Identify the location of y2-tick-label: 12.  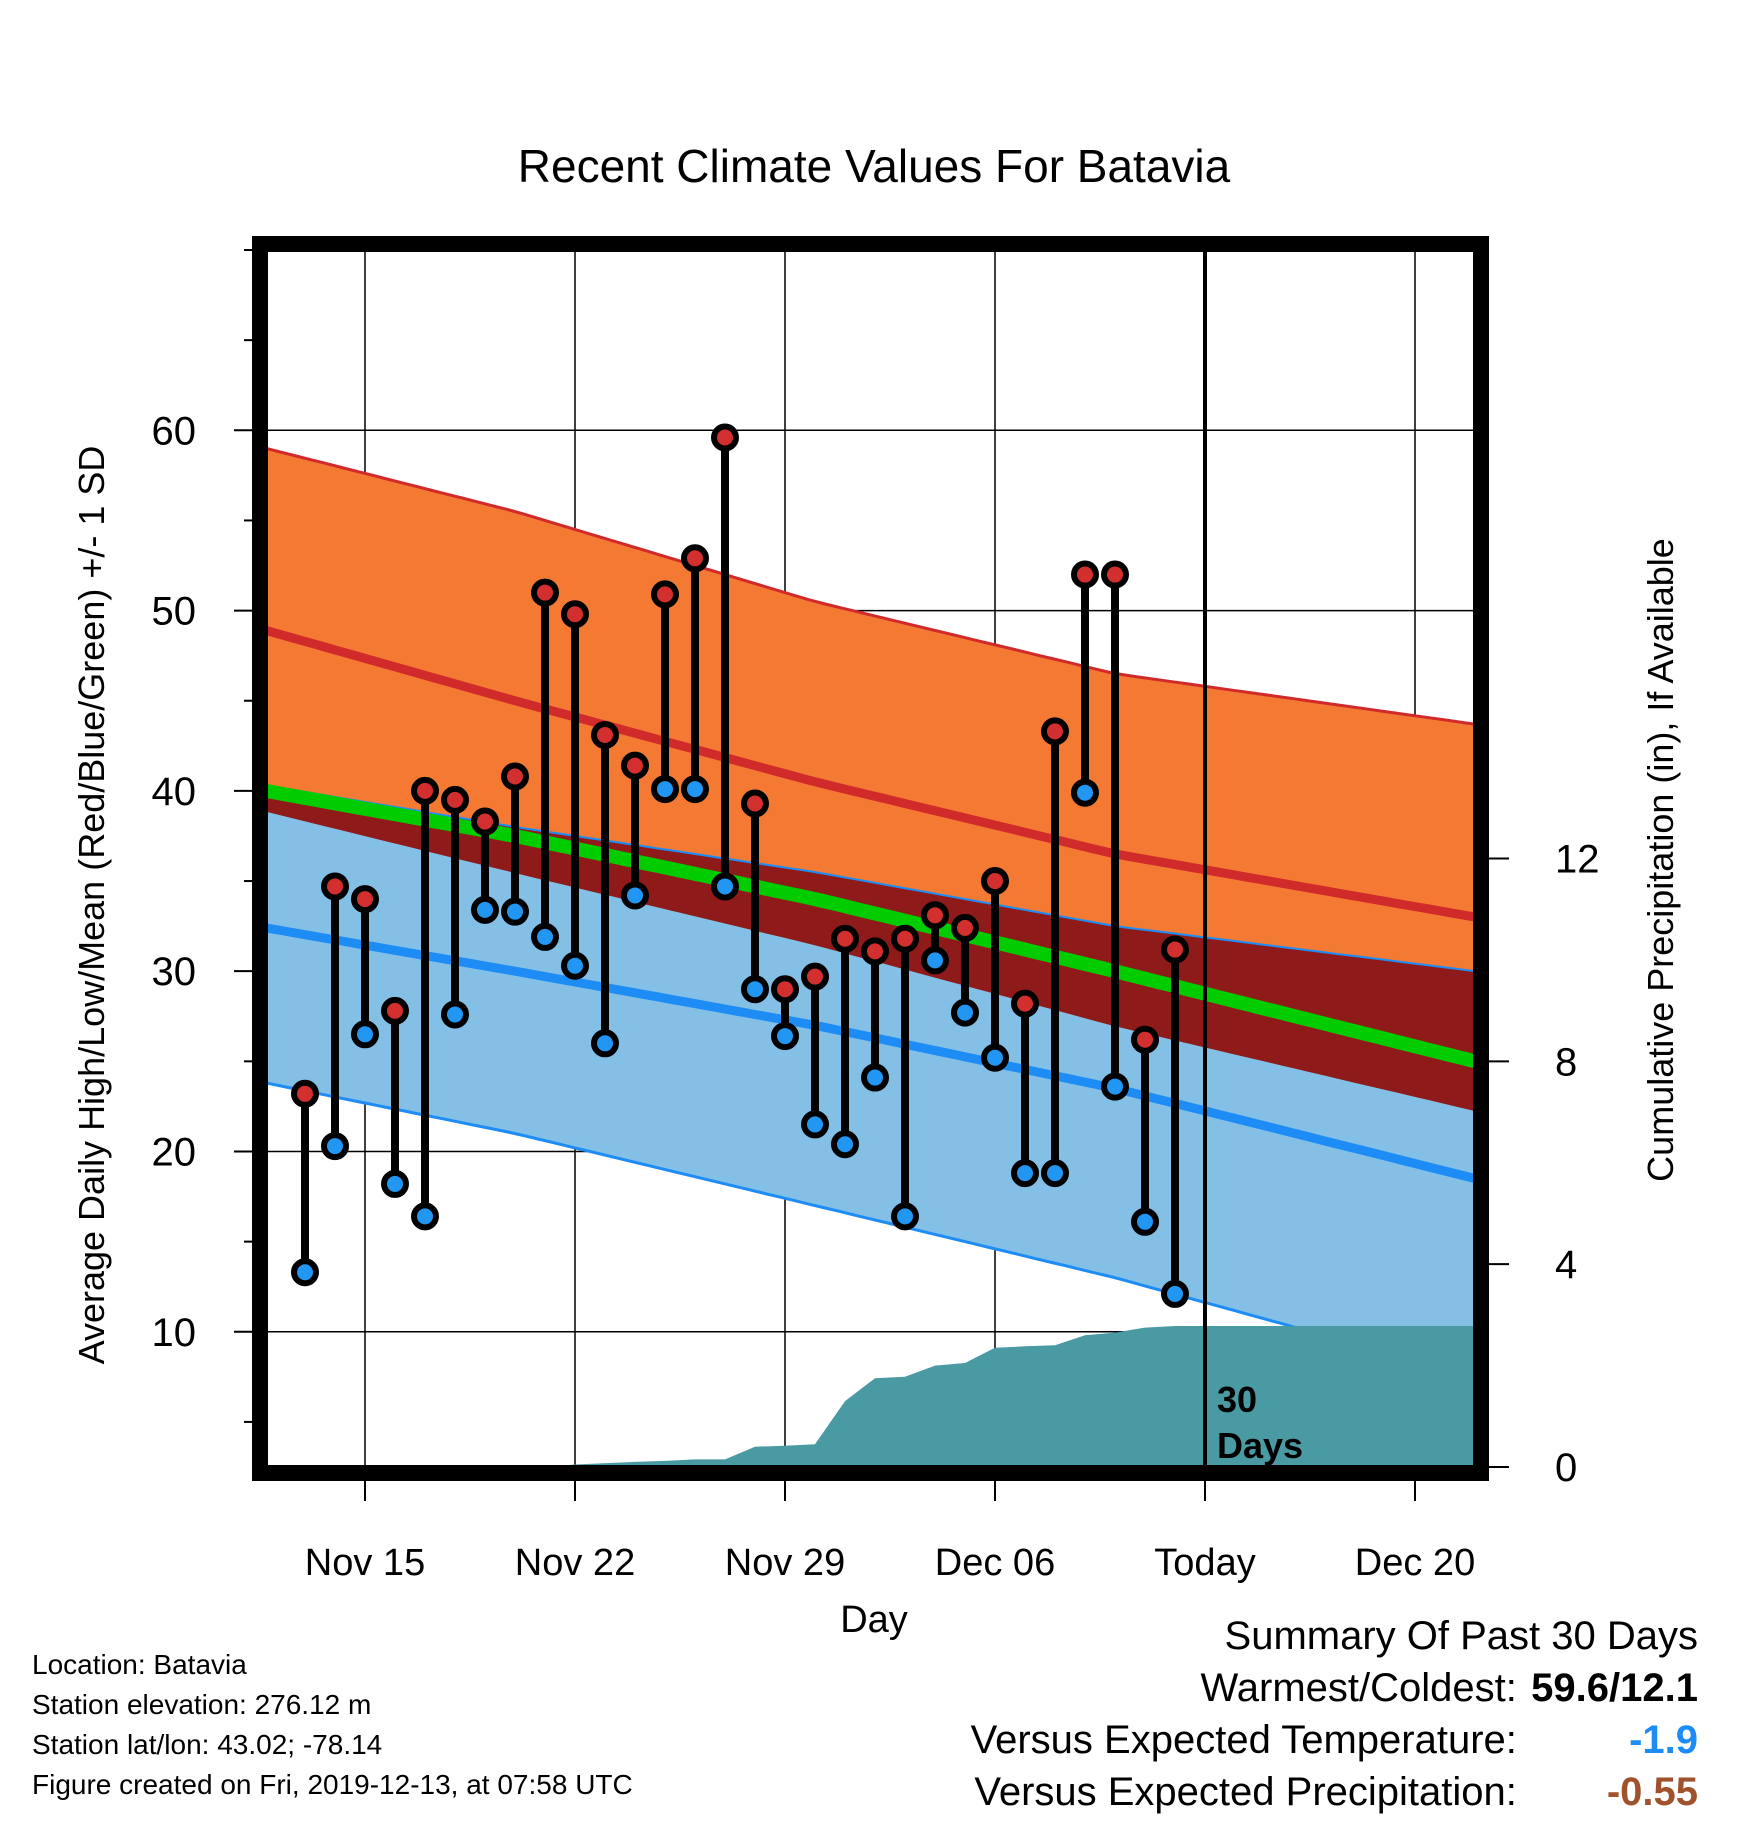
(1577, 860).